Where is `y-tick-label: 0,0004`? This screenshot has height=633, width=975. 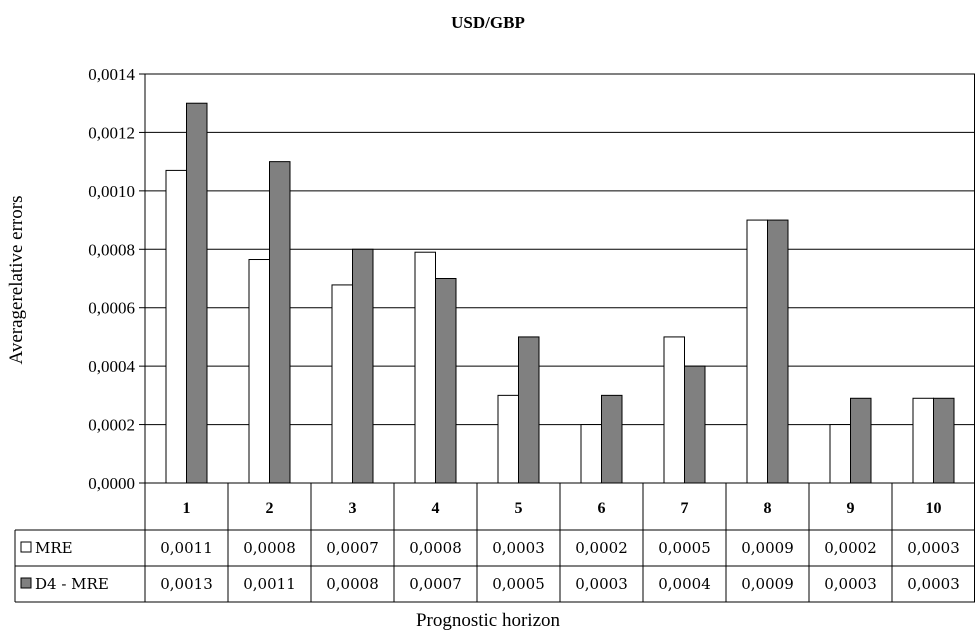 y-tick-label: 0,0004 is located at coordinates (111, 366).